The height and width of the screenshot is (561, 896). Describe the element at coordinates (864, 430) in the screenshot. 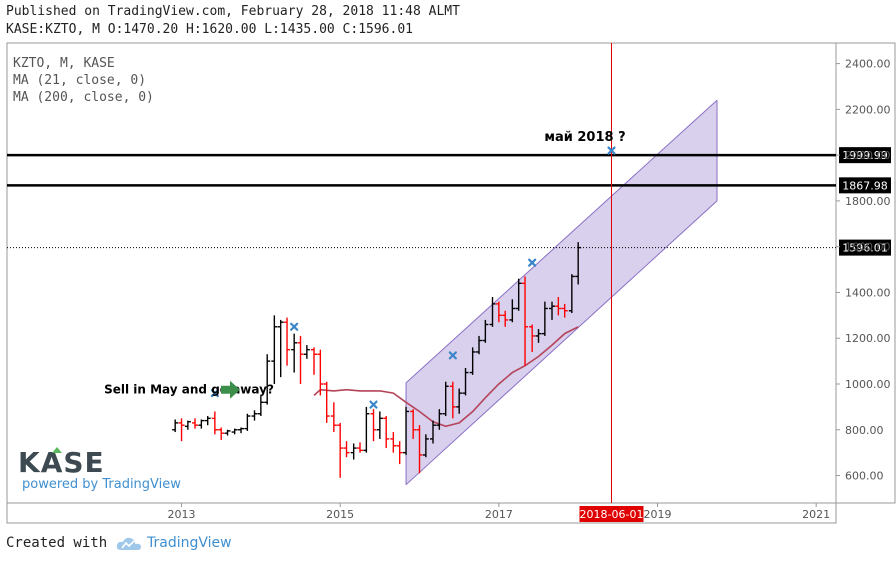

I see `y-tick-label-1: 800.00` at that location.